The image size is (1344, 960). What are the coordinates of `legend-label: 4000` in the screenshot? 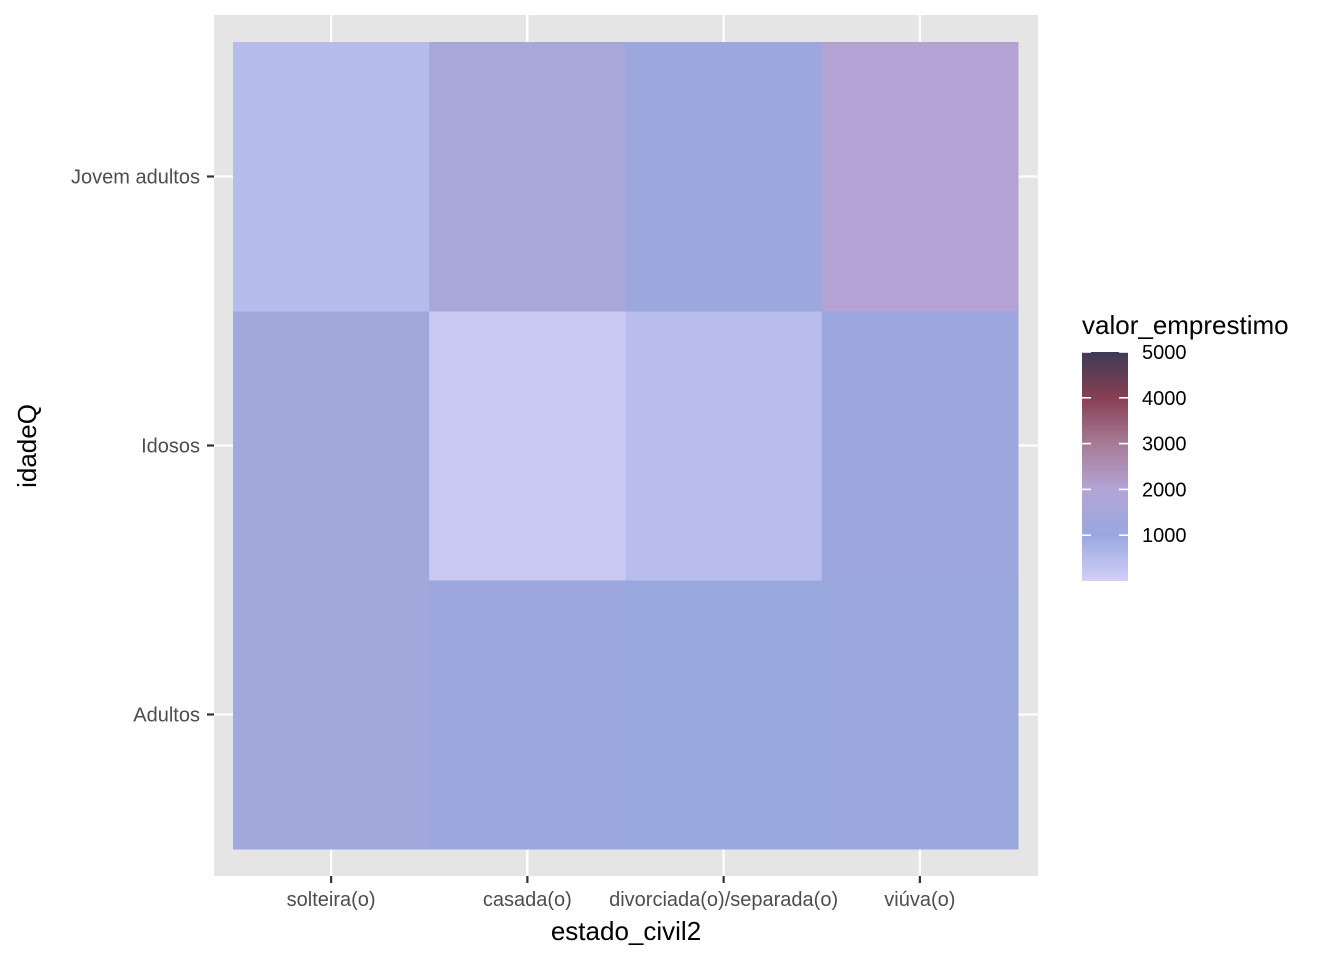 It's located at (1164, 399).